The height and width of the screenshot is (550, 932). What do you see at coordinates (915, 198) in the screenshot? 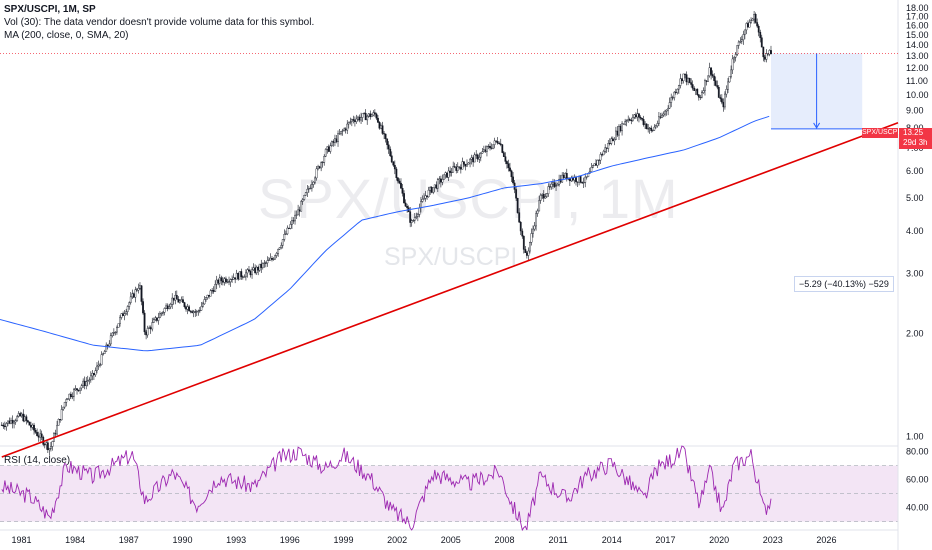
I see `price-tick-label: 5.00` at bounding box center [915, 198].